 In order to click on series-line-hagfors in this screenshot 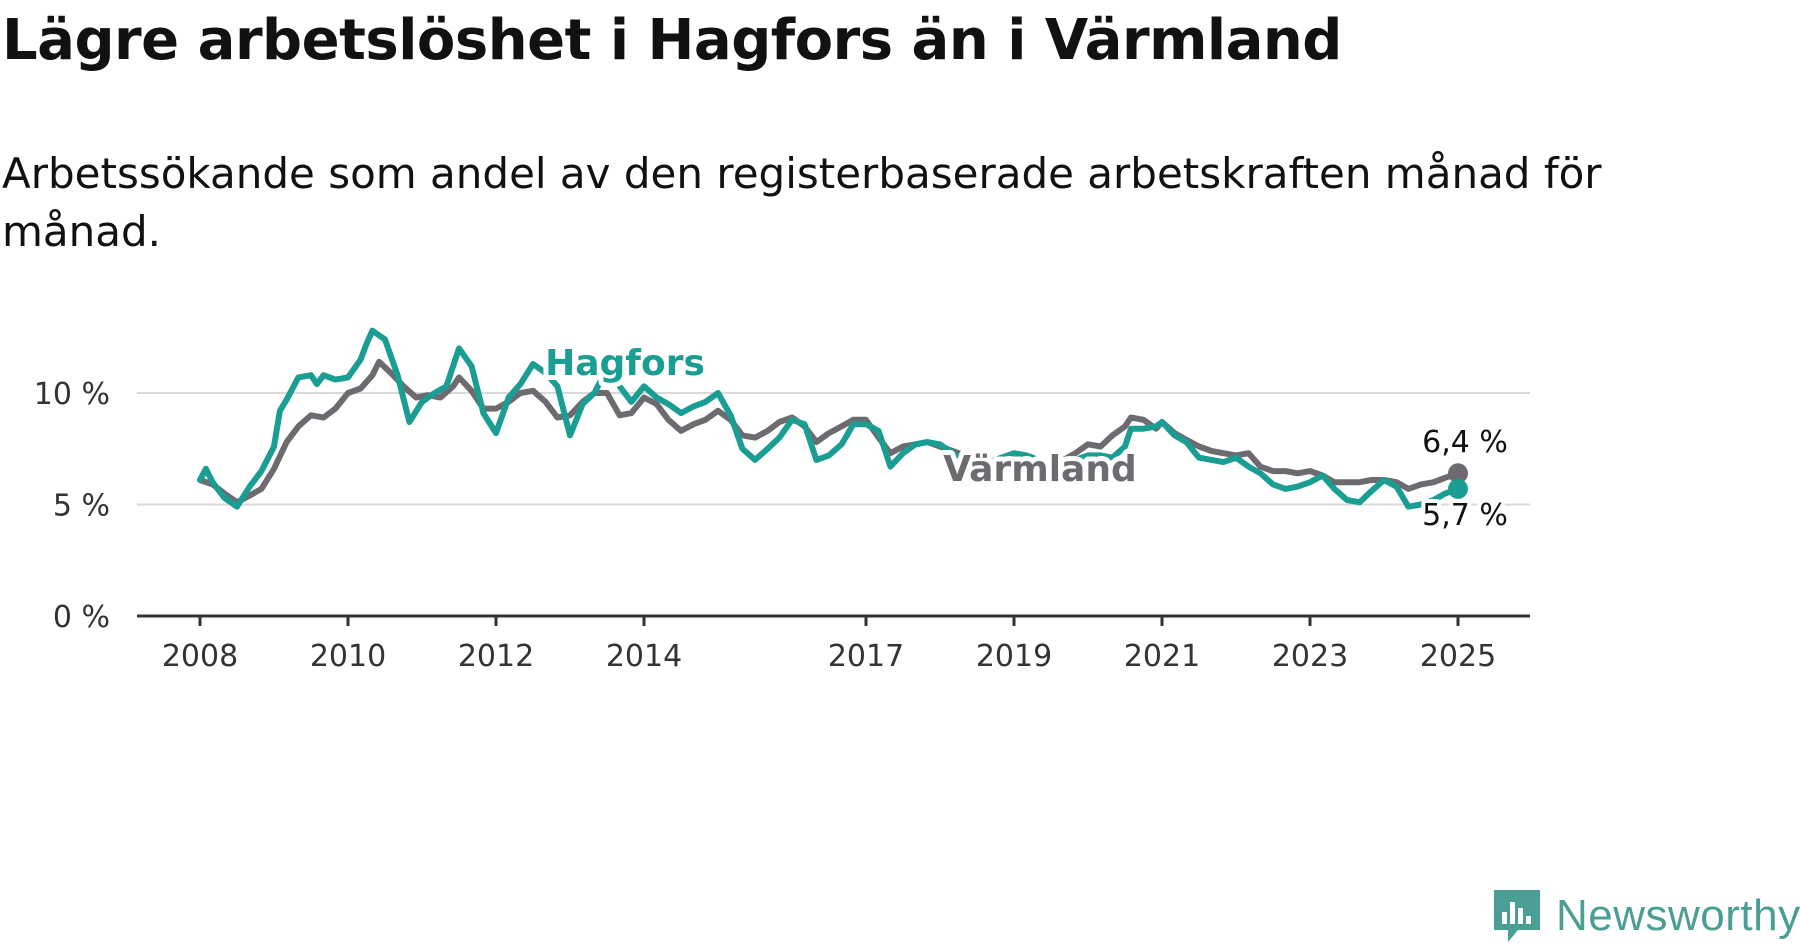, I will do `click(829, 418)`.